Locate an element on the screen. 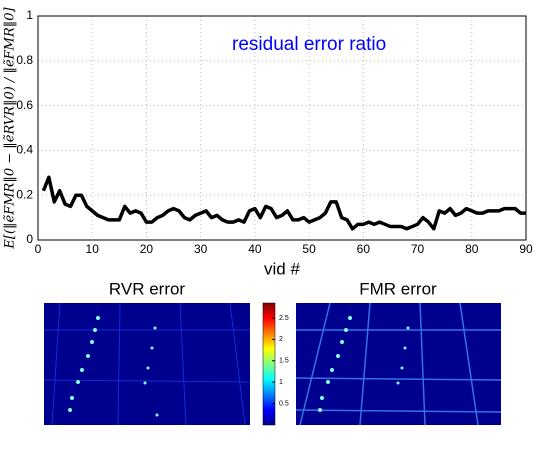 This screenshot has width=533, height=454. fmr-image is located at coordinates (398, 364).